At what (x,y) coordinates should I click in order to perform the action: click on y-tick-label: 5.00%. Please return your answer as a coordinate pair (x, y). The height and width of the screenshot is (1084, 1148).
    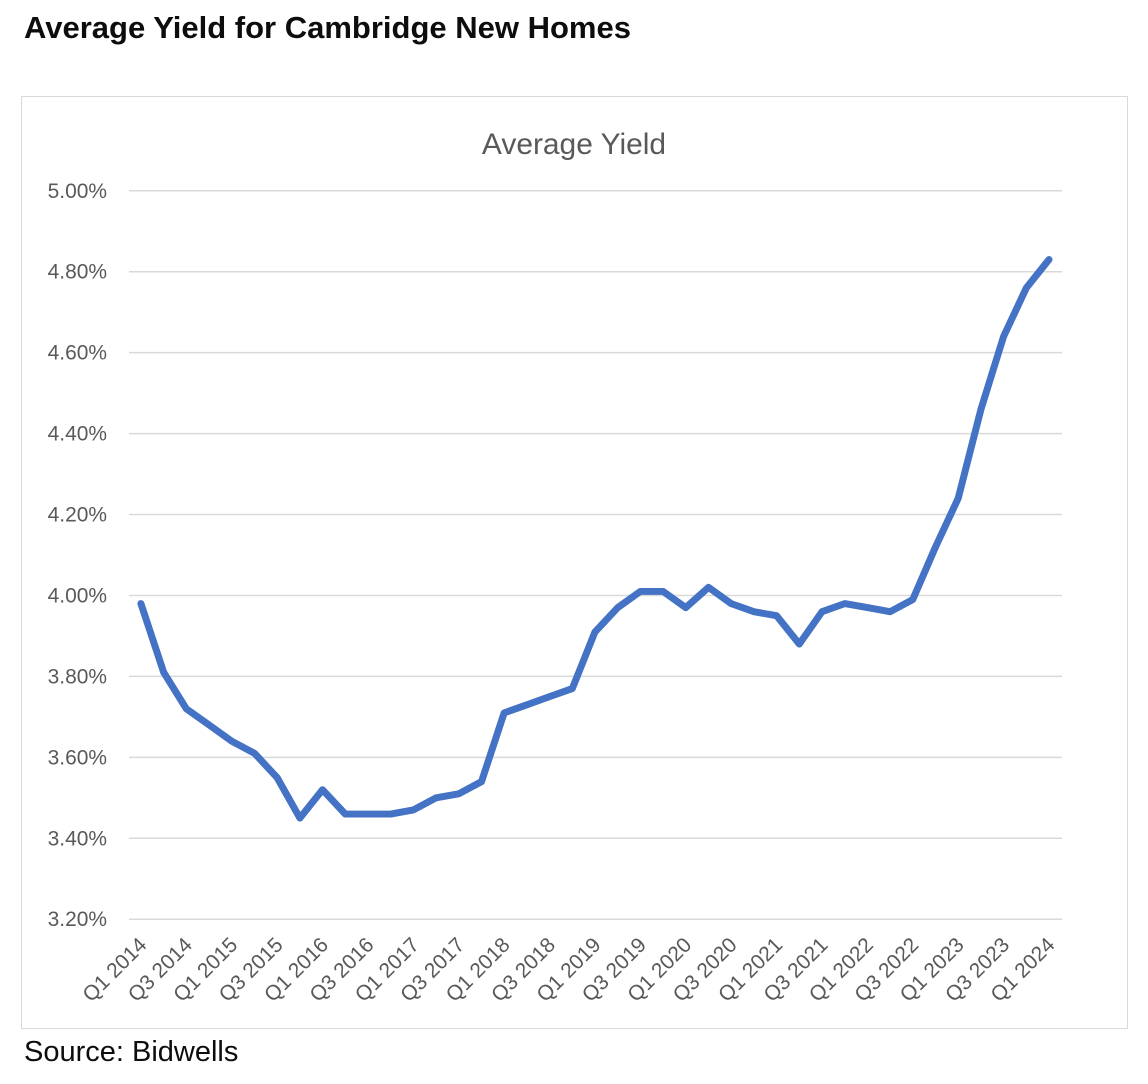
    Looking at the image, I should click on (77, 191).